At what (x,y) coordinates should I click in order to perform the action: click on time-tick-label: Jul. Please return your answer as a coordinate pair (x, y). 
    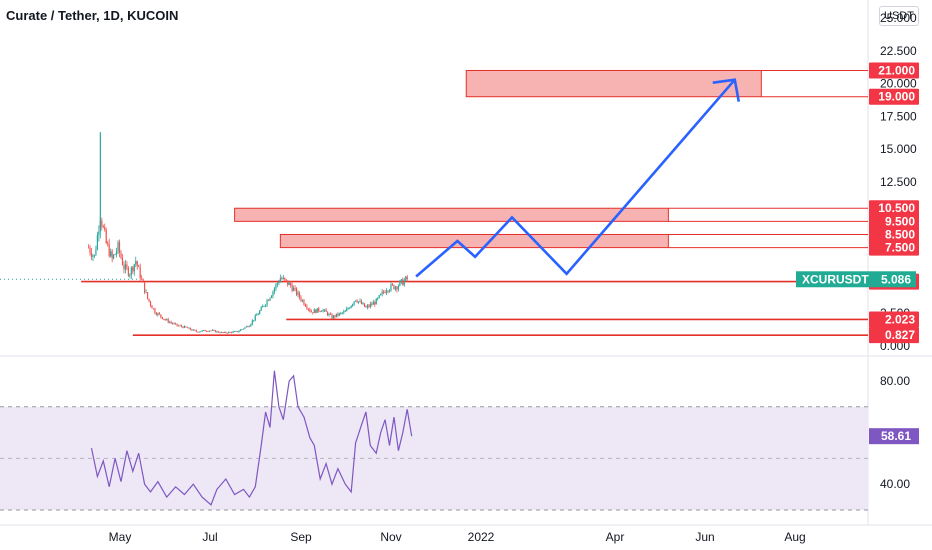
    Looking at the image, I should click on (209, 537).